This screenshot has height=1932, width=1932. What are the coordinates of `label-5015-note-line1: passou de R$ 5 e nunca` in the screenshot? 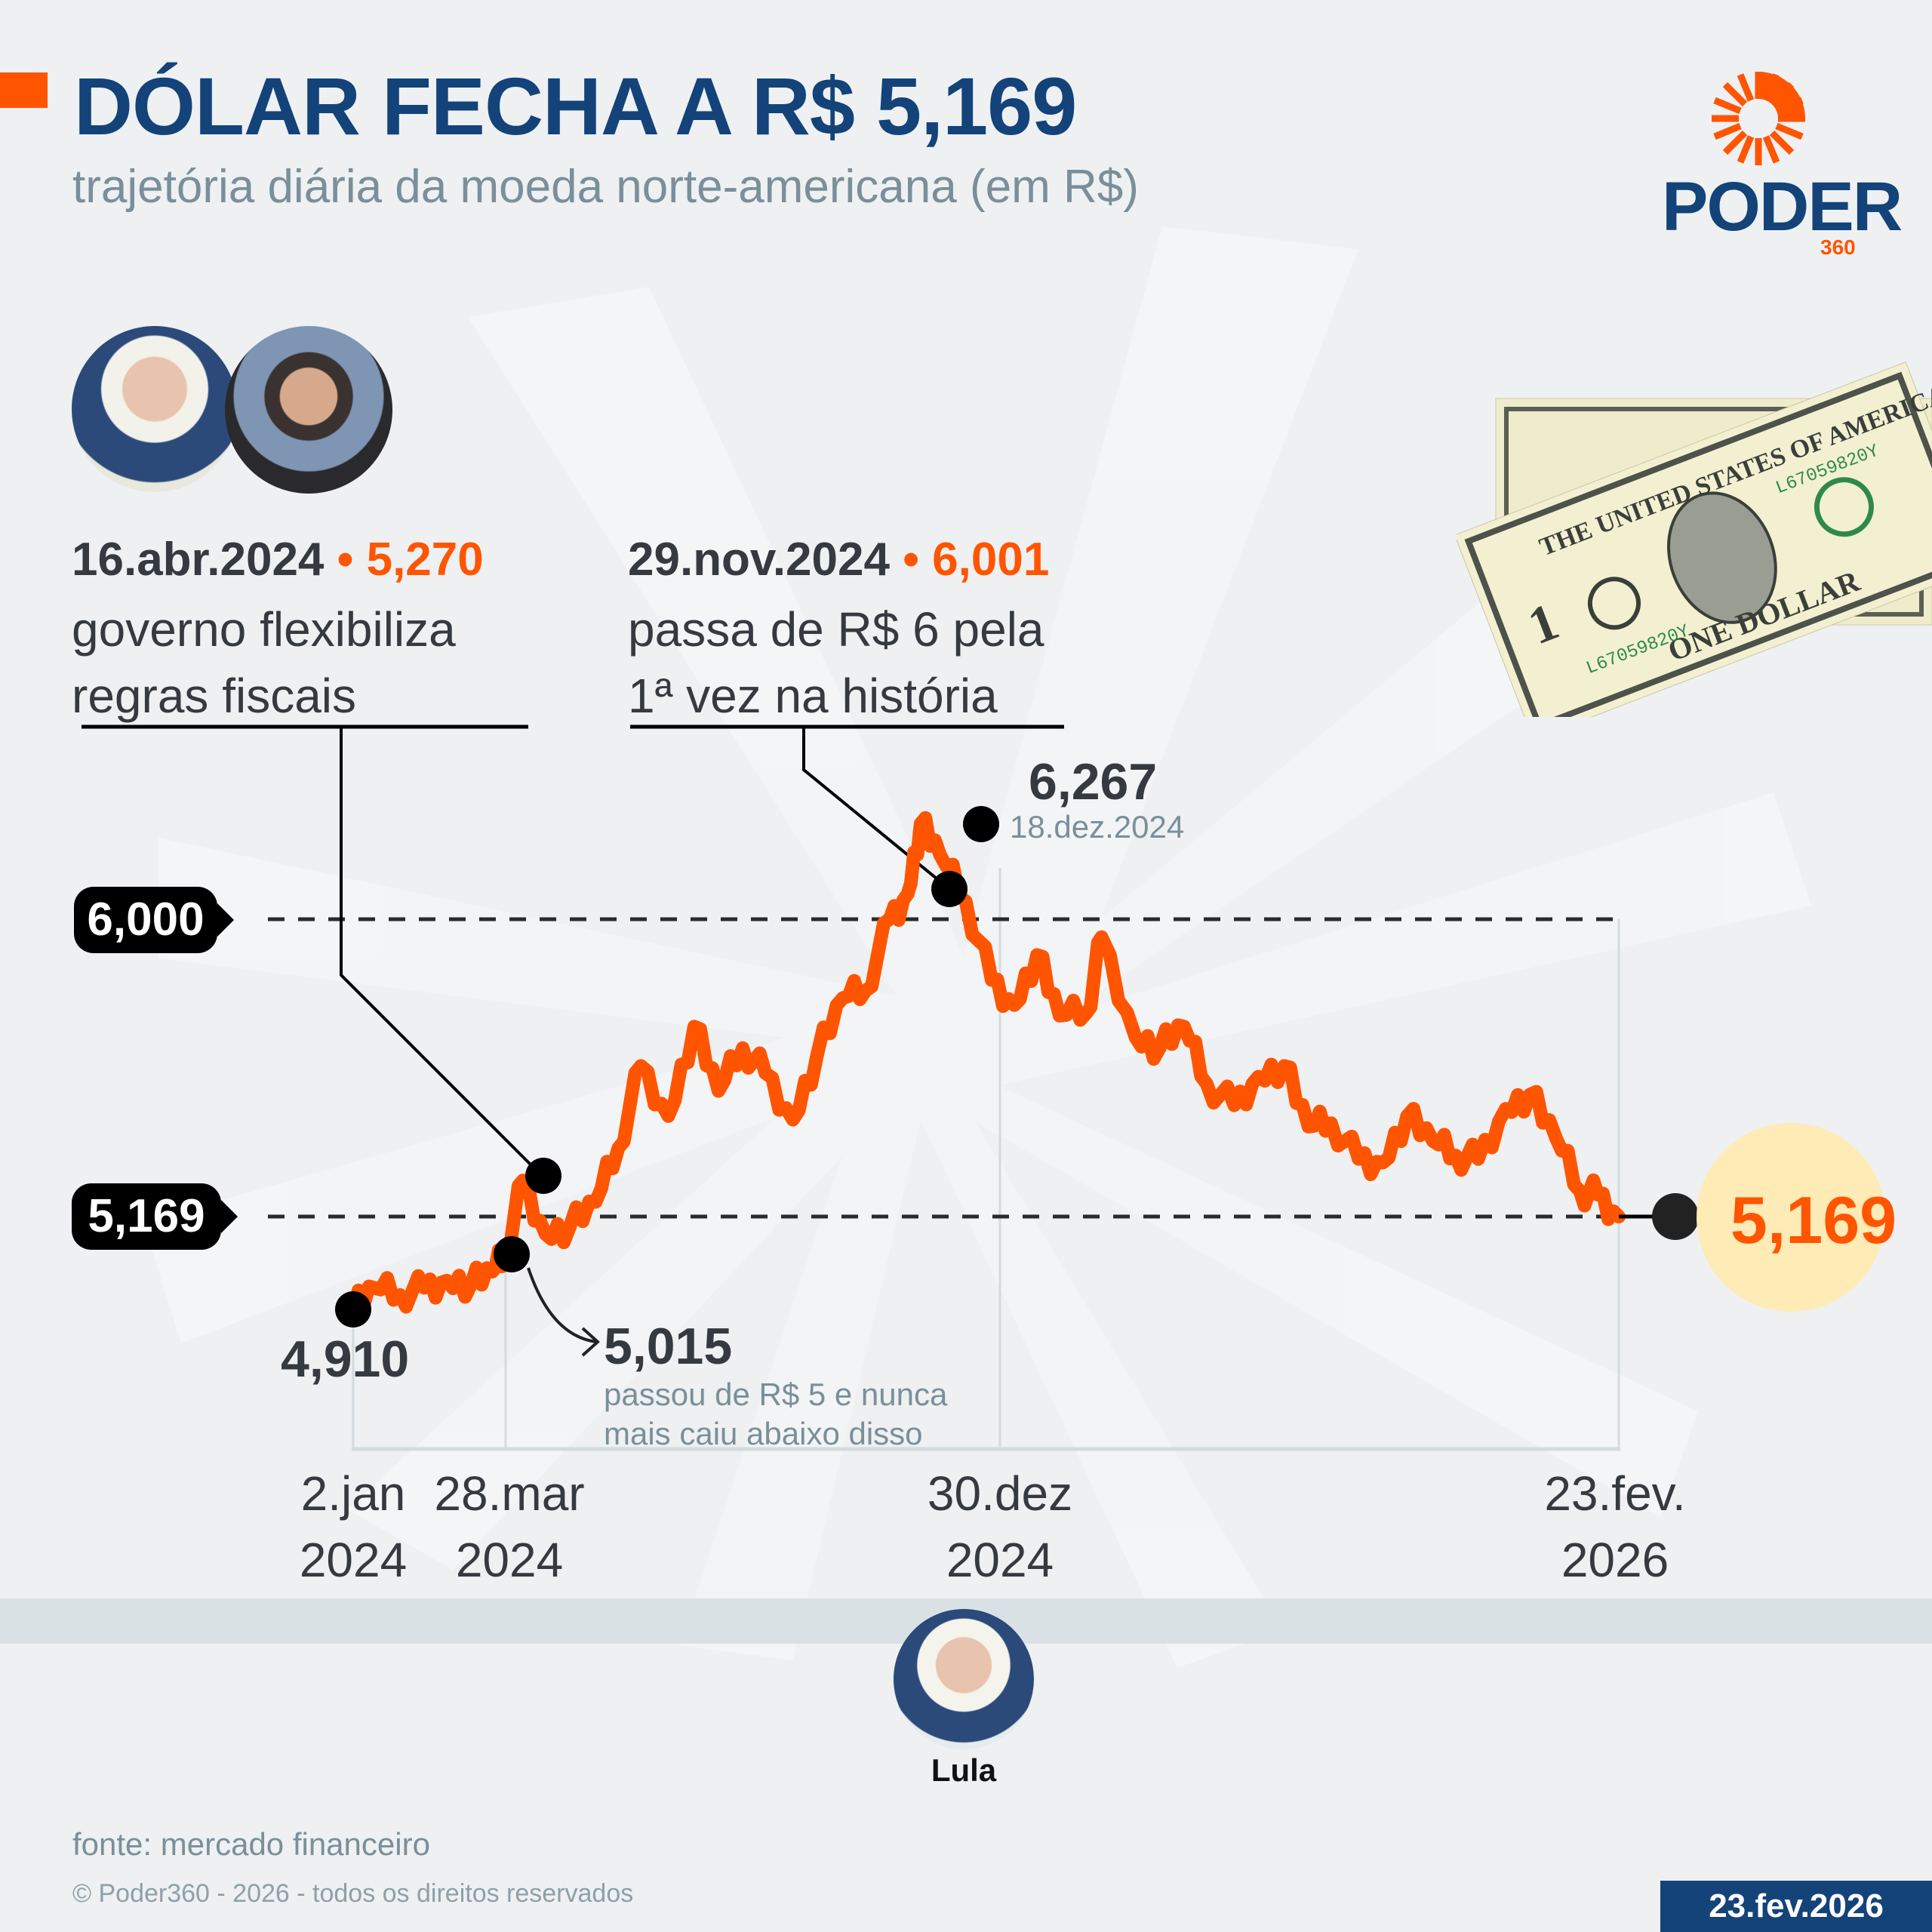 It's located at (776, 1394).